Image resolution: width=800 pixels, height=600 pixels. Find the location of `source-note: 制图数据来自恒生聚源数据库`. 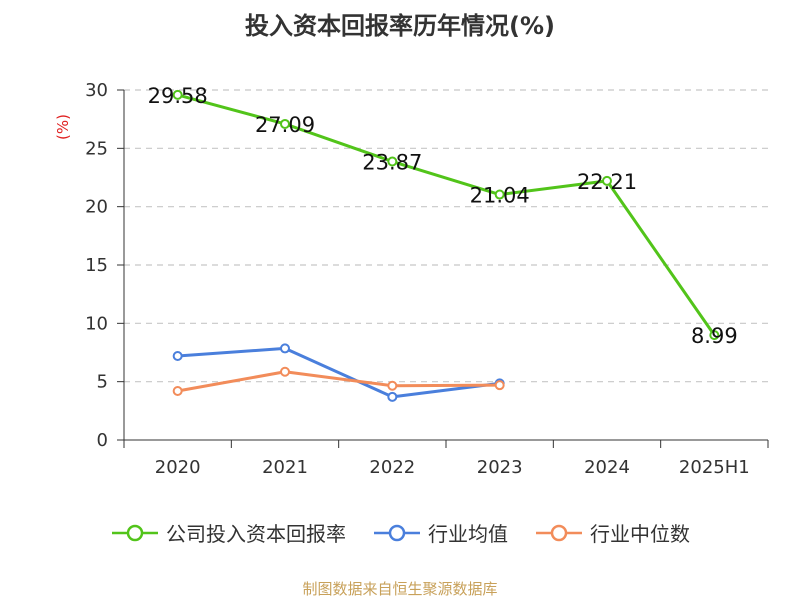

source-note: 制图数据来自恒生聚源数据库 is located at coordinates (400, 589).